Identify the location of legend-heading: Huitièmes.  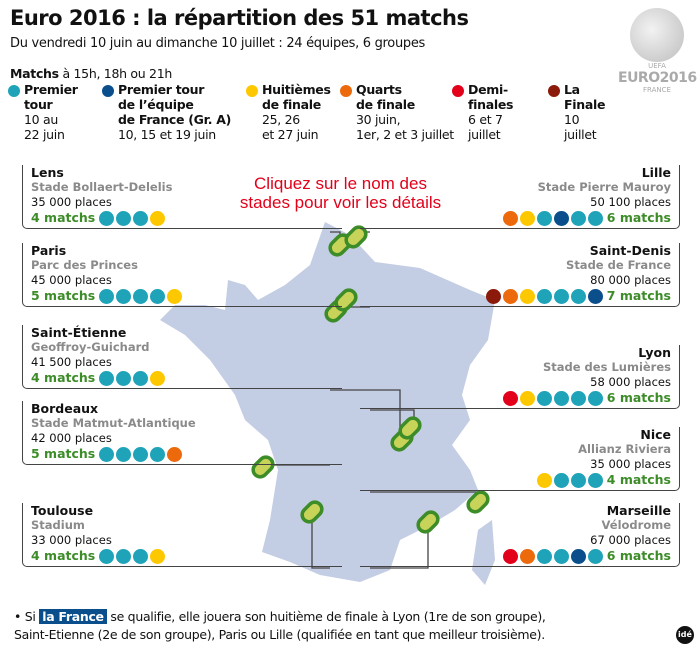
(296, 89).